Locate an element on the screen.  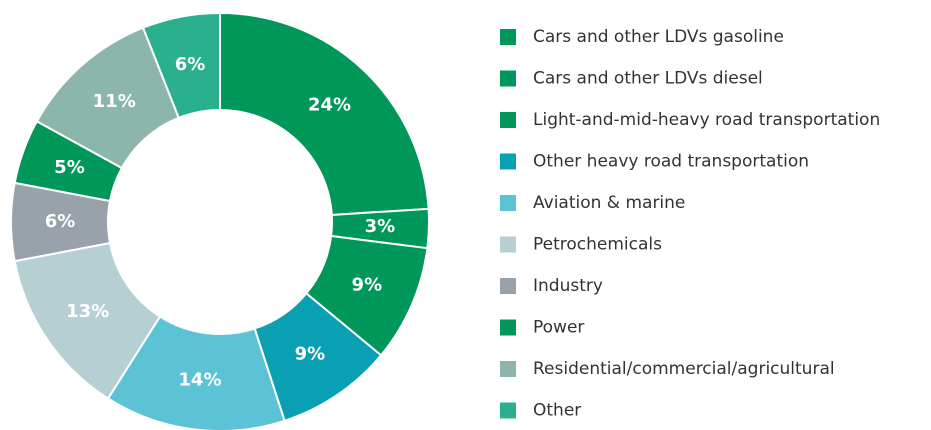
slice-label: 24% is located at coordinates (329, 104).